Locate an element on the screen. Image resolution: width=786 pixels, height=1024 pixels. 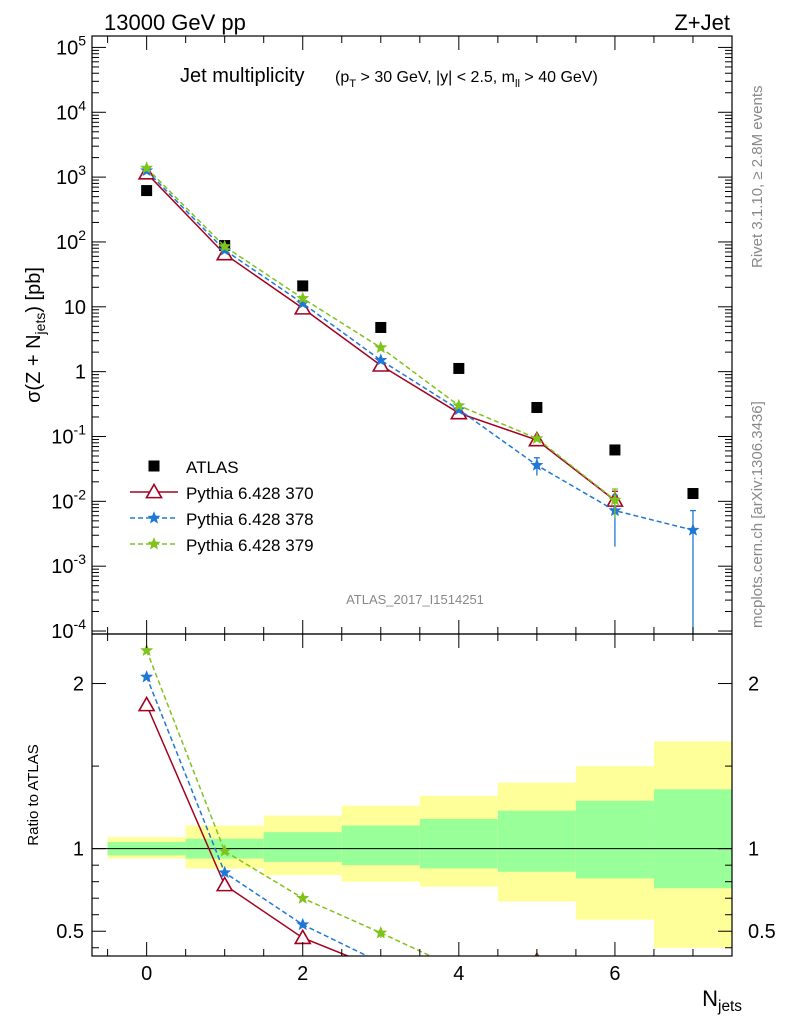
mcplots-label: mcplots.cern.ch [arXiv:1306.3436] is located at coordinates (757, 514).